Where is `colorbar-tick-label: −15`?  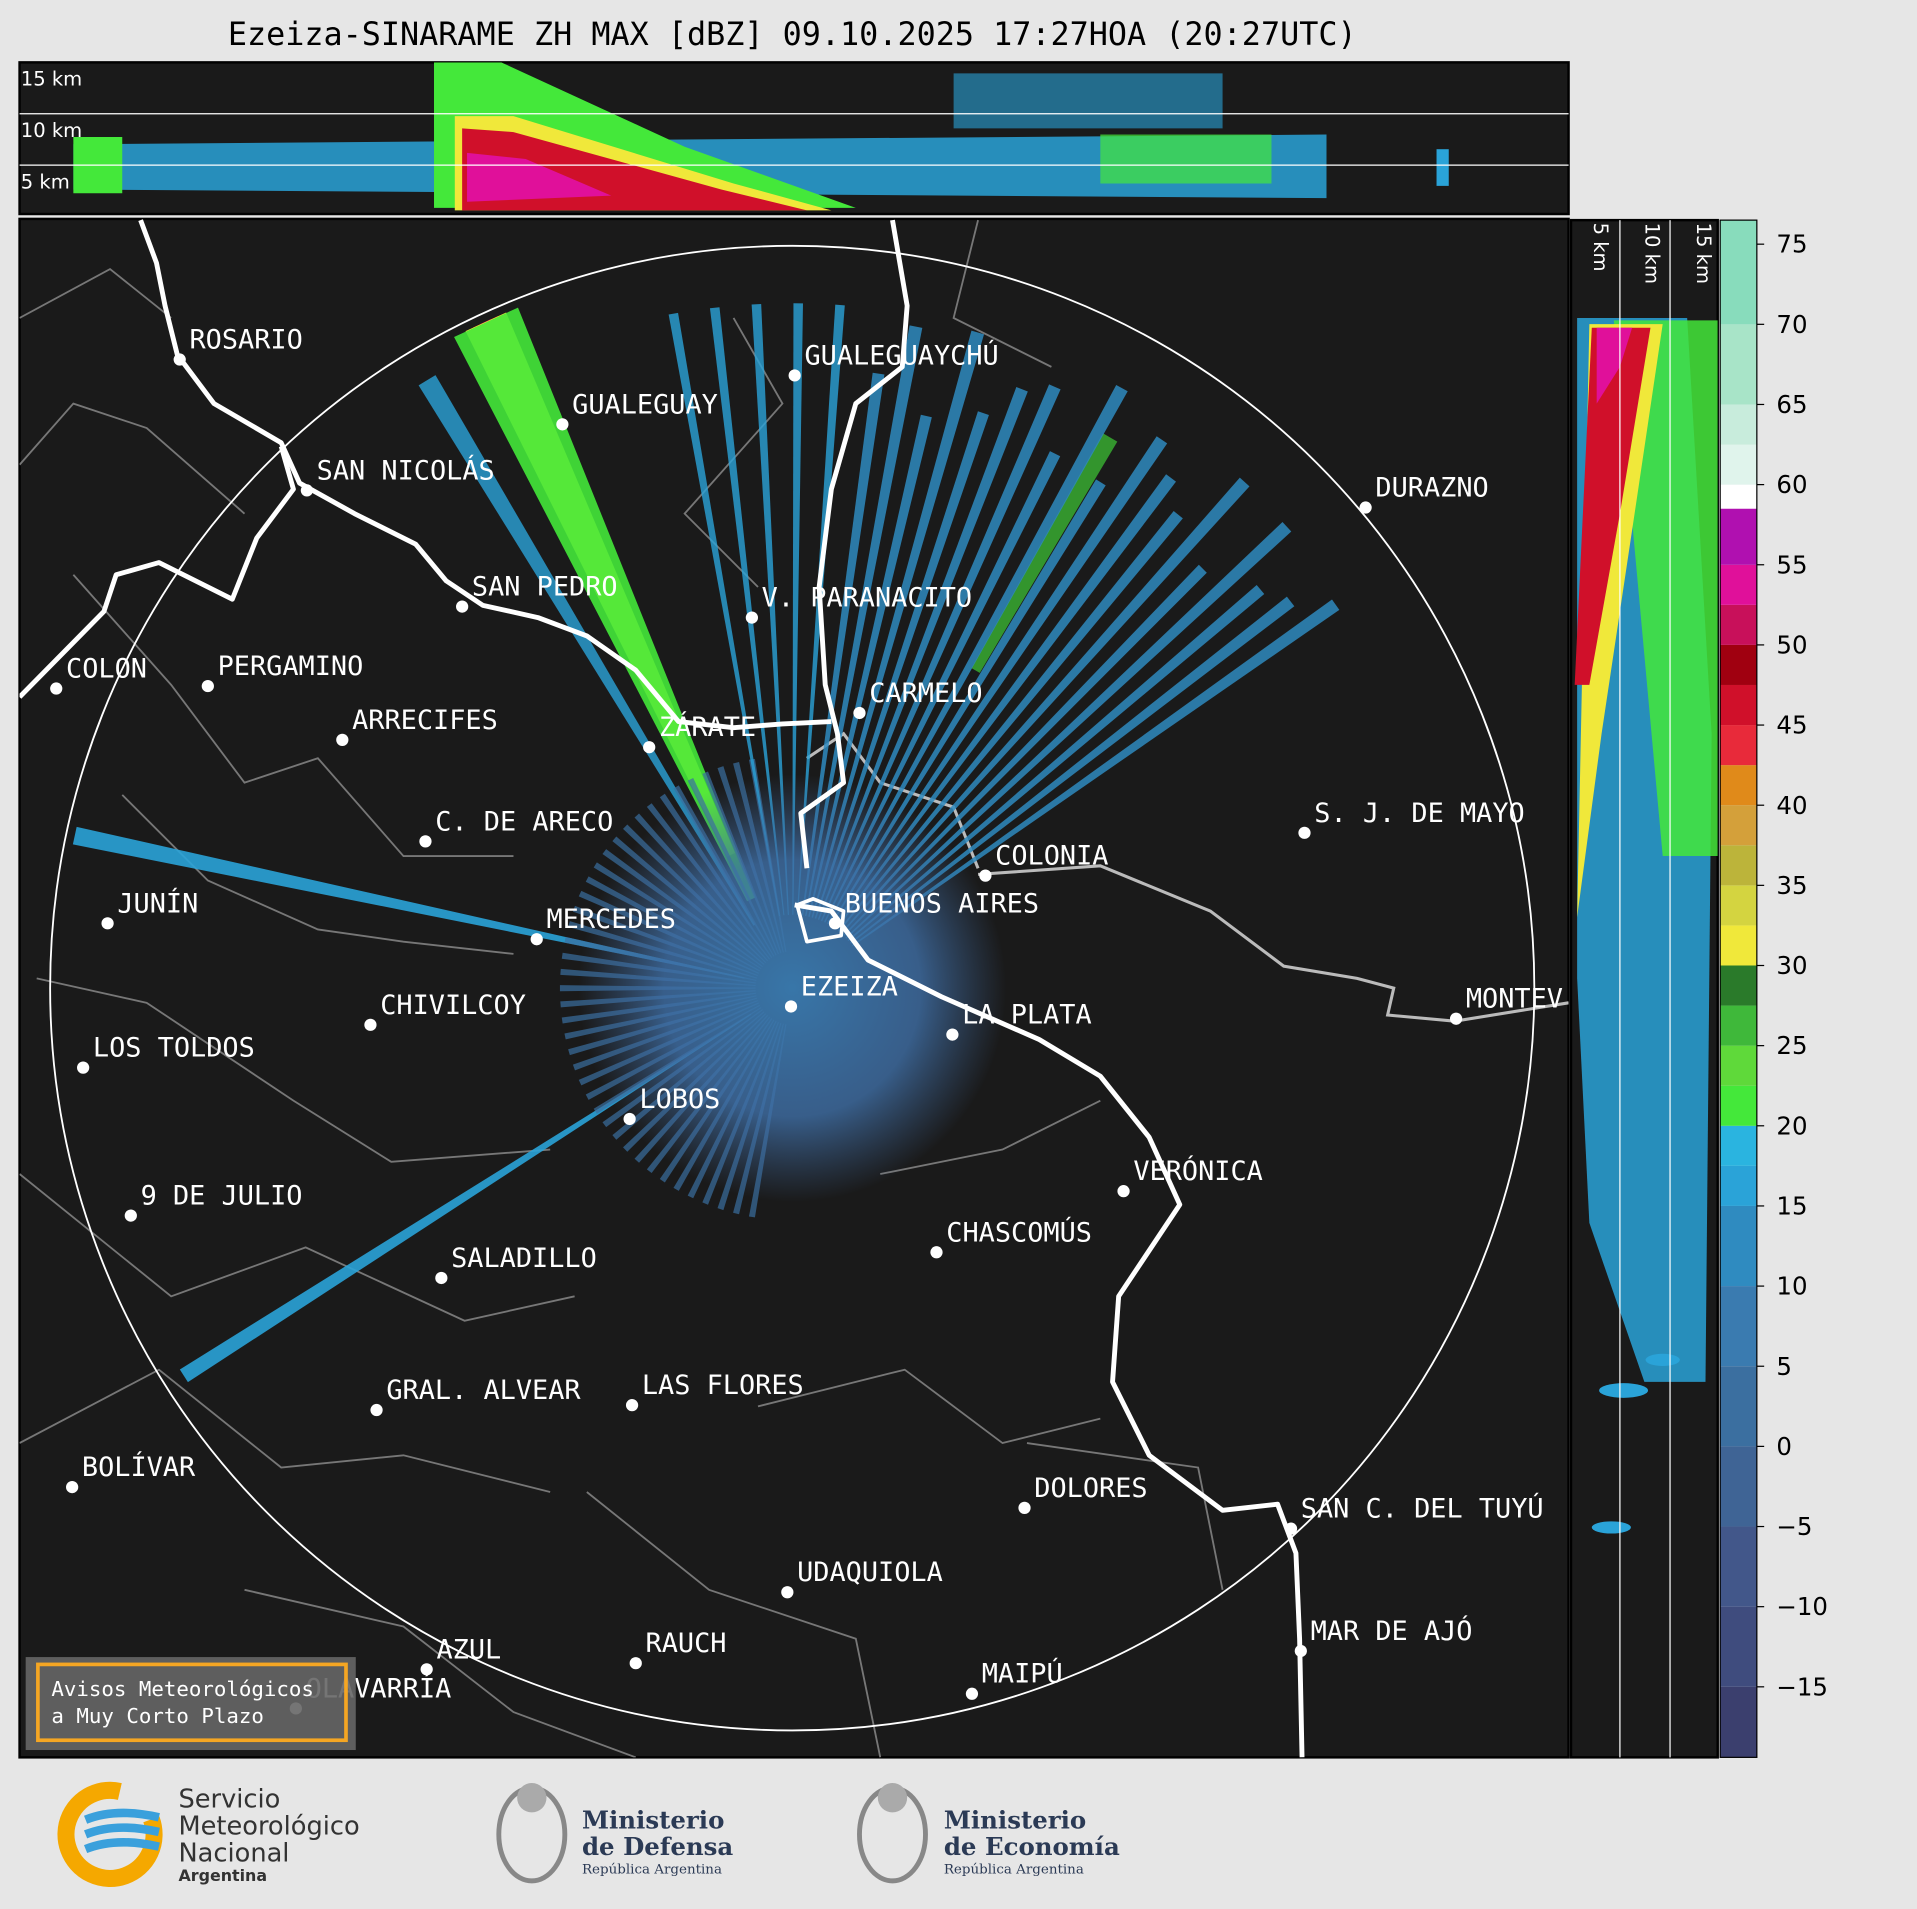 colorbar-tick-label: −15 is located at coordinates (1802, 1686).